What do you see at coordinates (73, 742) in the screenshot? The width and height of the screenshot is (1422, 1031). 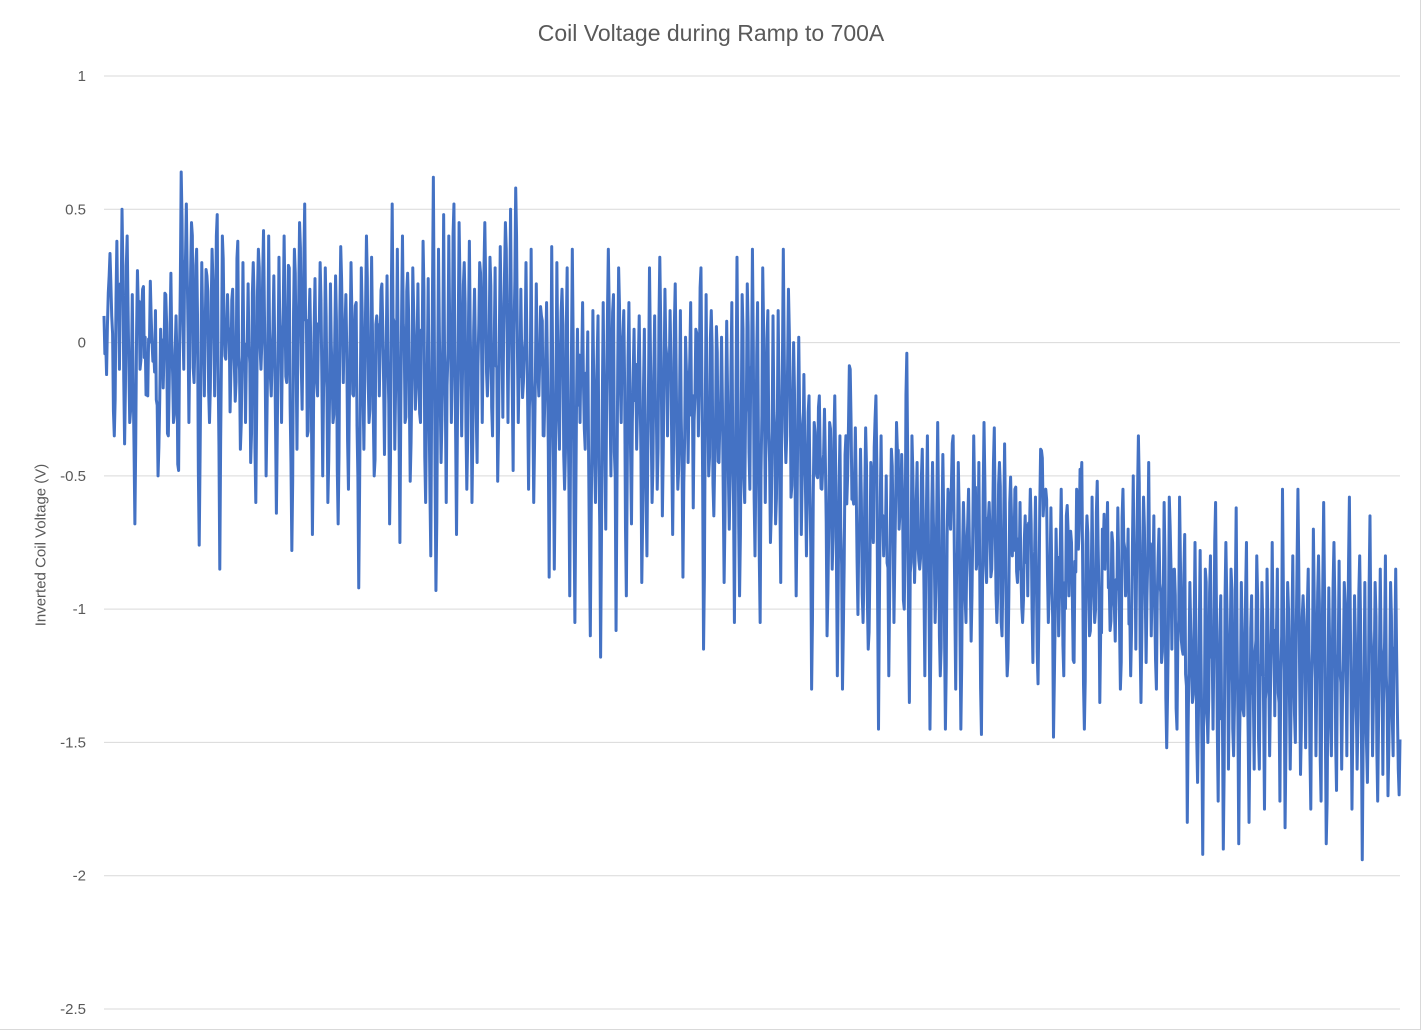 I see `y-tick-label: -1.5` at bounding box center [73, 742].